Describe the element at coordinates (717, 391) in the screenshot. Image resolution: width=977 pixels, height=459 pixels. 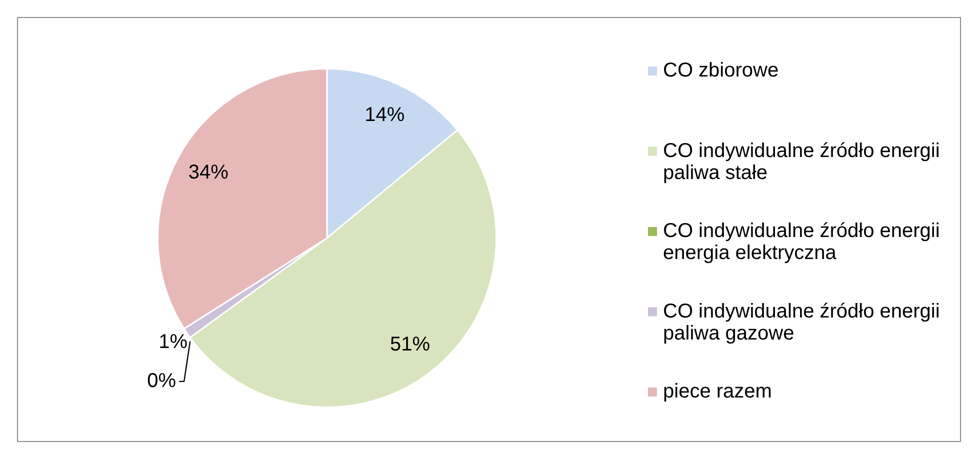
I see `legend-label: piece razem` at that location.